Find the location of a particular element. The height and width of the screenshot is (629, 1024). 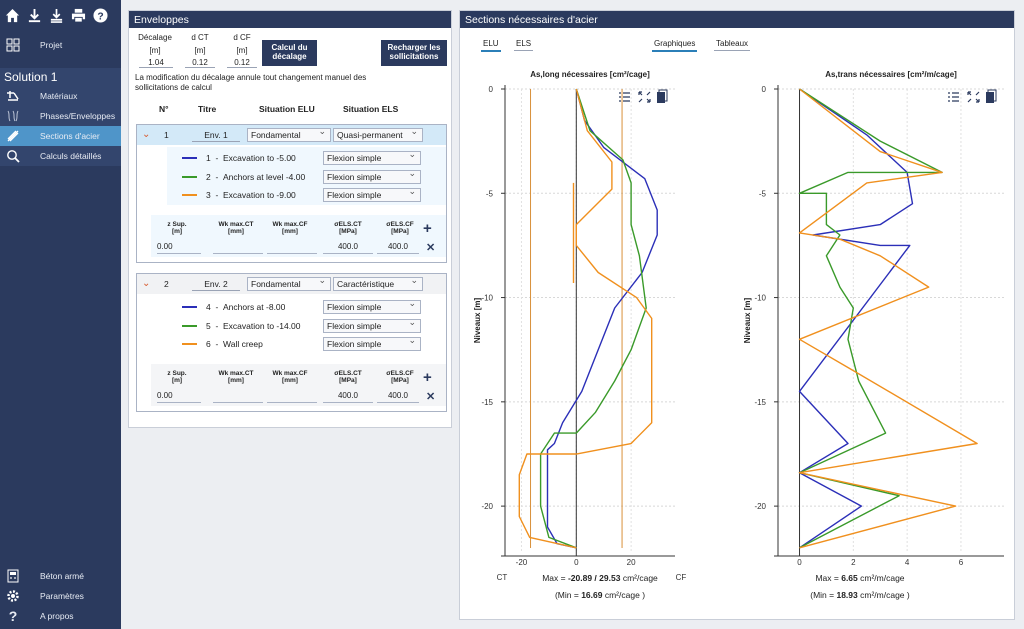

dct-input: 0.12 is located at coordinates (200, 63).